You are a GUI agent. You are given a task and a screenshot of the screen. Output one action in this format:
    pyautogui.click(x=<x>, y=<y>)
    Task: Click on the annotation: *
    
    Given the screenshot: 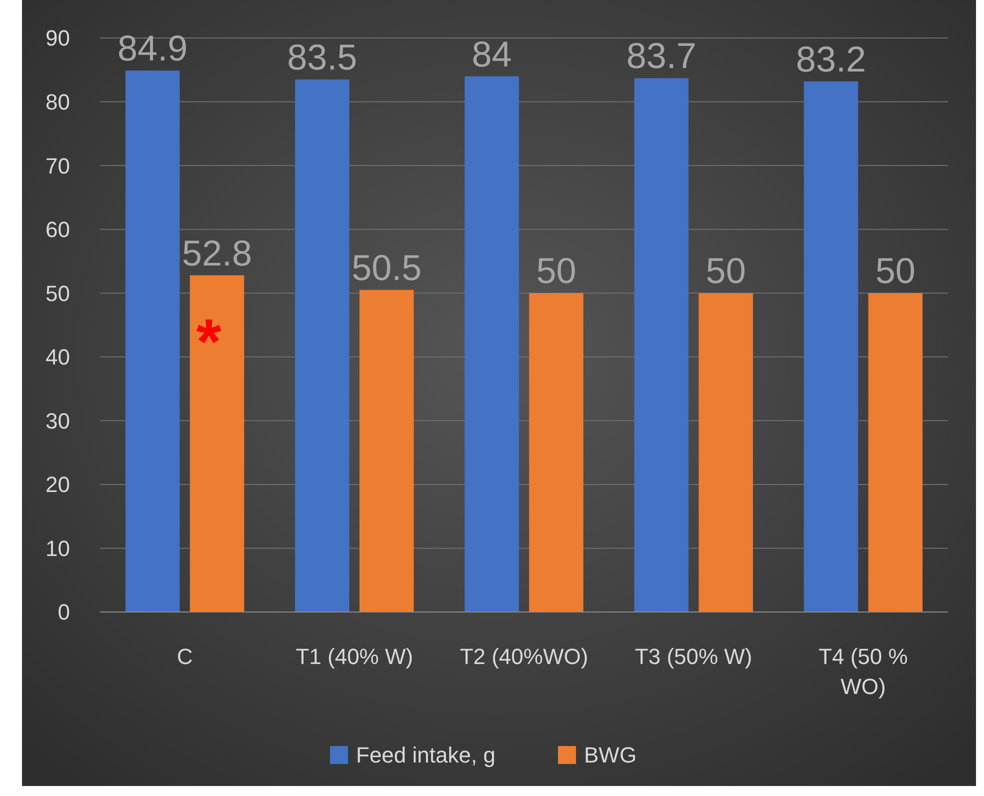 What is the action you would take?
    pyautogui.click(x=209, y=341)
    